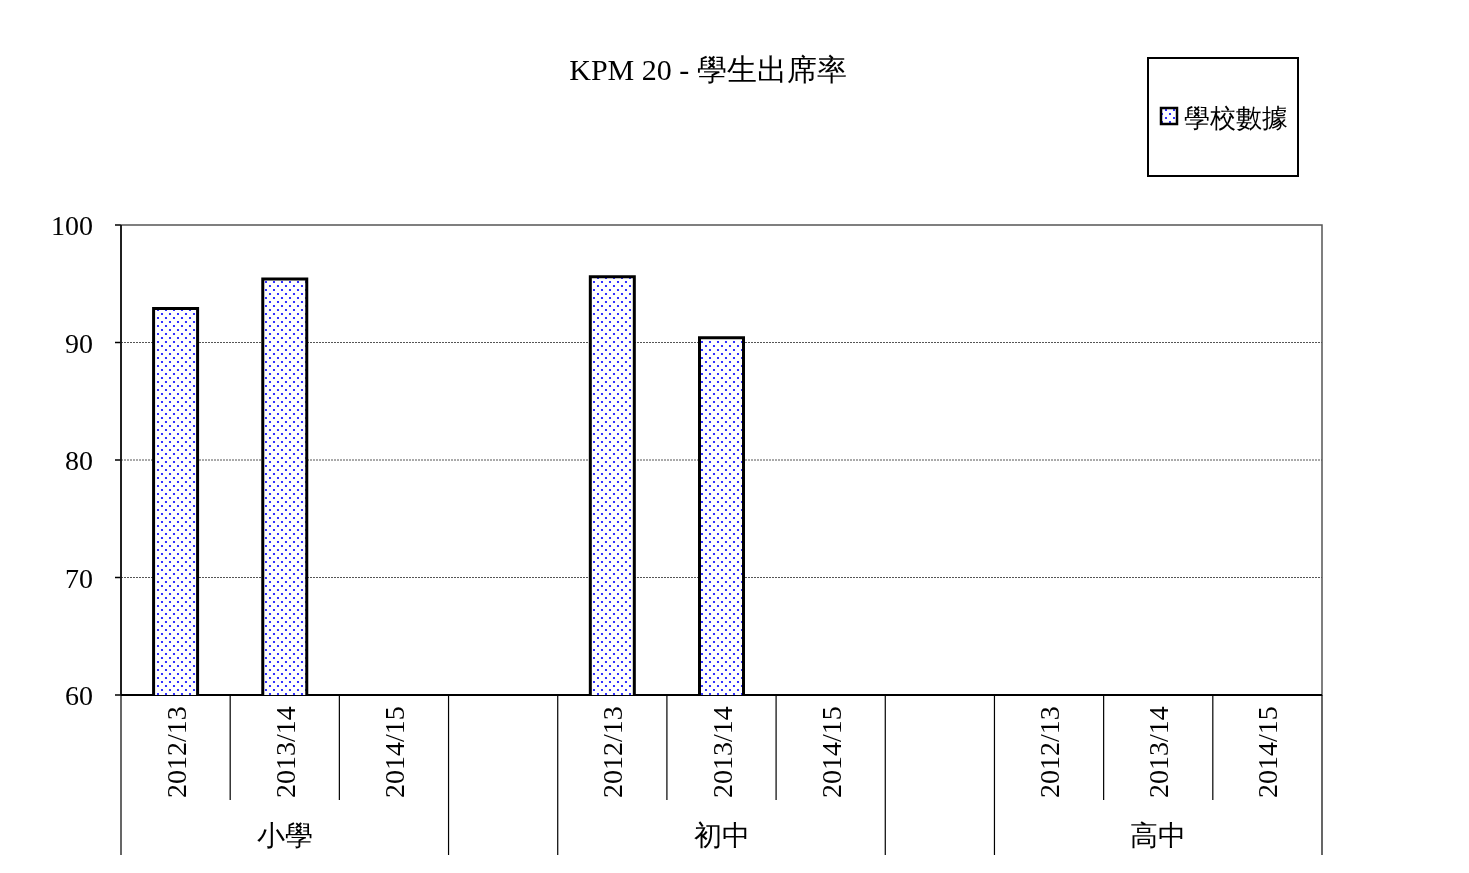  I want to click on chart-title: KPM 20 - 學生出席率, so click(708, 69).